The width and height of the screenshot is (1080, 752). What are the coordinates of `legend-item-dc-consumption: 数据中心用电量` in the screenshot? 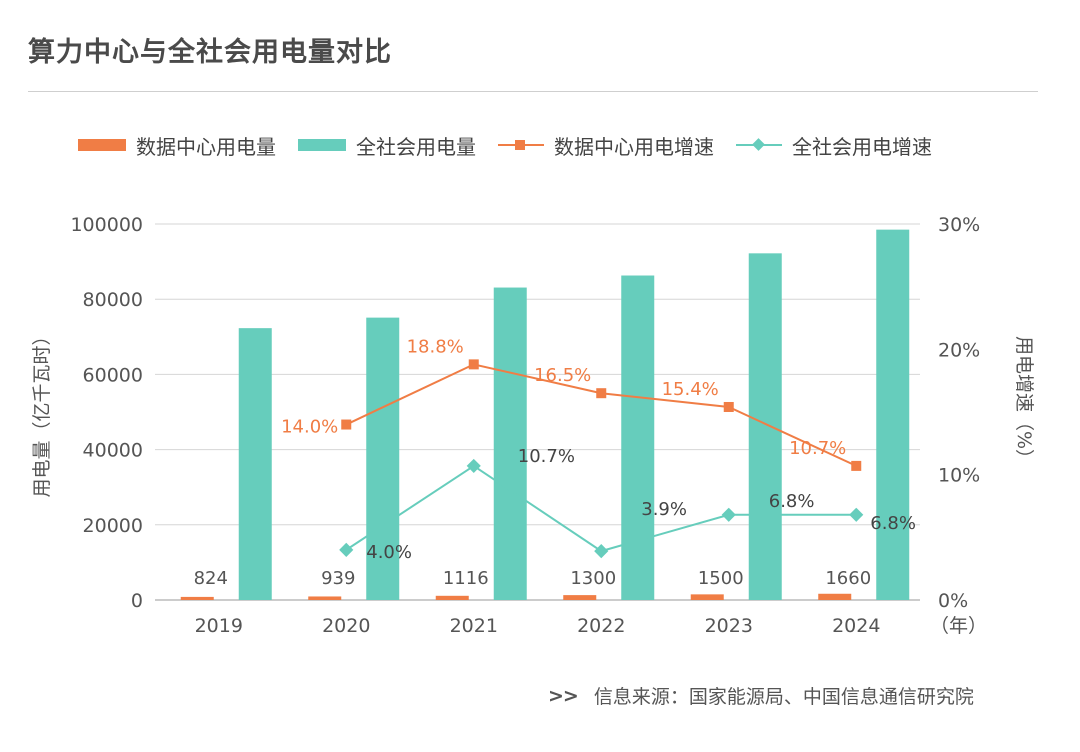 It's located at (177, 145).